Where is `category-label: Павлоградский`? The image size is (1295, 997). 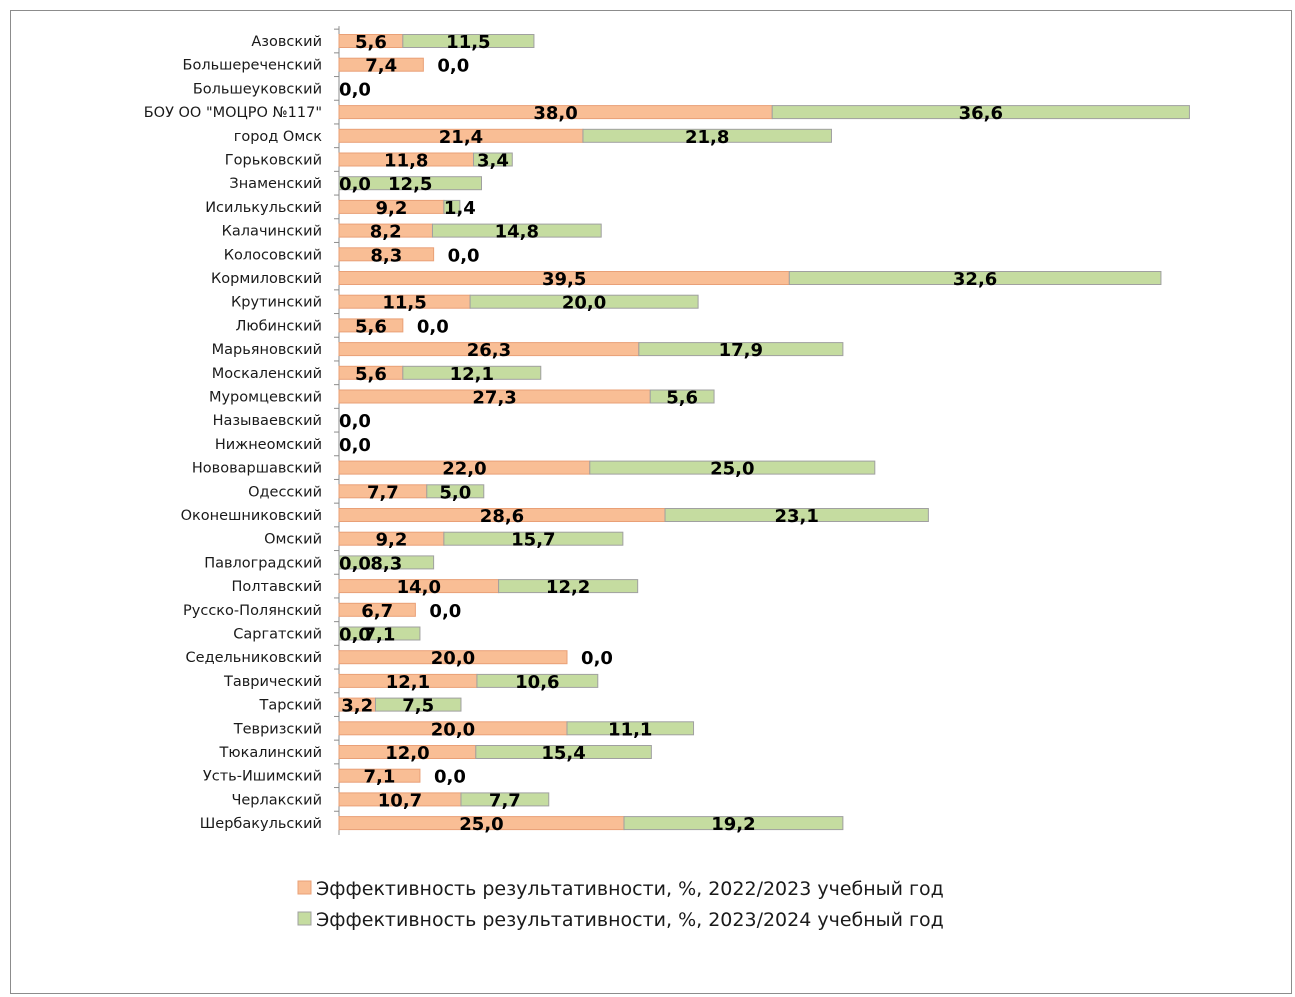 category-label: Павлоградский is located at coordinates (263, 563).